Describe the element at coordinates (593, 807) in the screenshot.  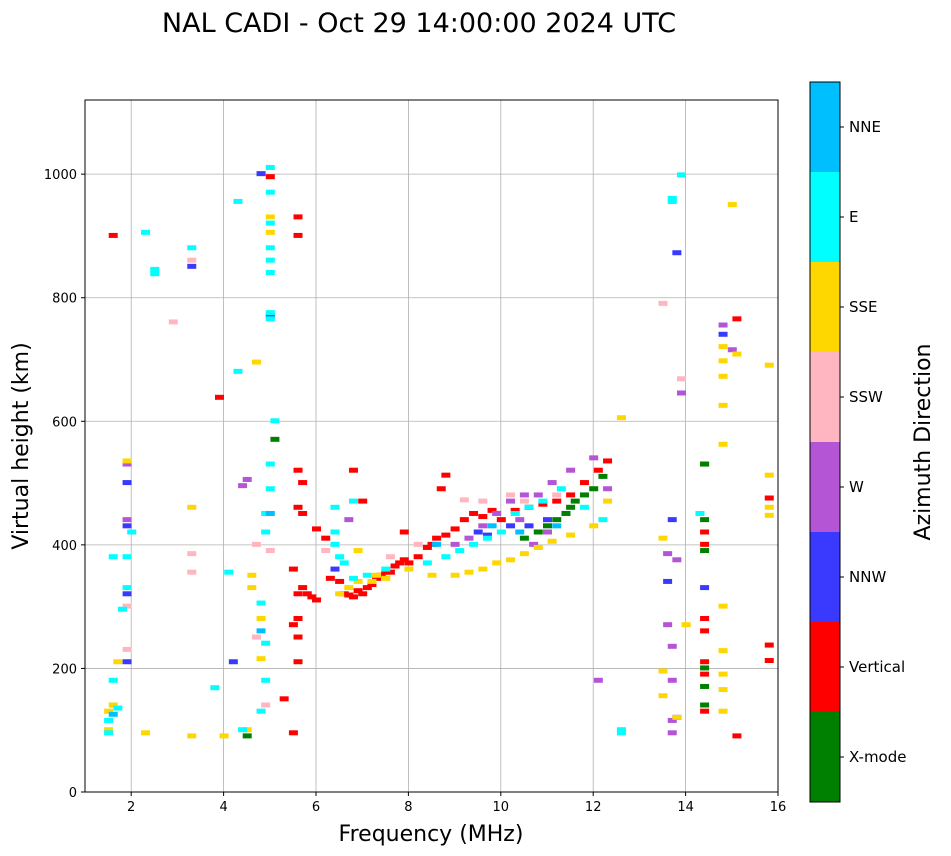
I see `x-tick-label: 12` at that location.